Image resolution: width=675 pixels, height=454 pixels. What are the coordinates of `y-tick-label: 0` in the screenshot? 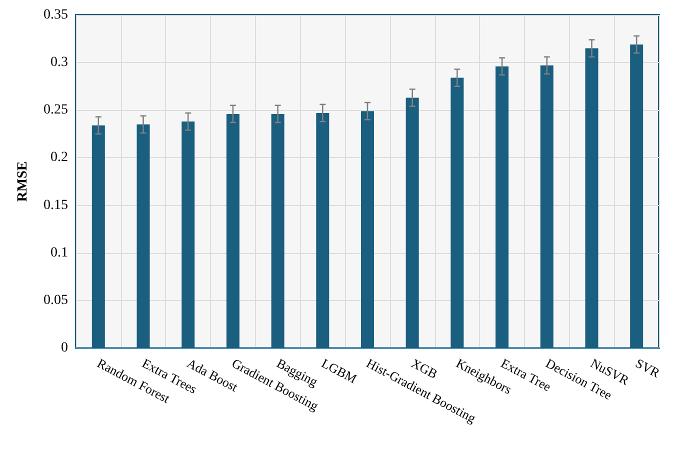 It's located at (64, 348).